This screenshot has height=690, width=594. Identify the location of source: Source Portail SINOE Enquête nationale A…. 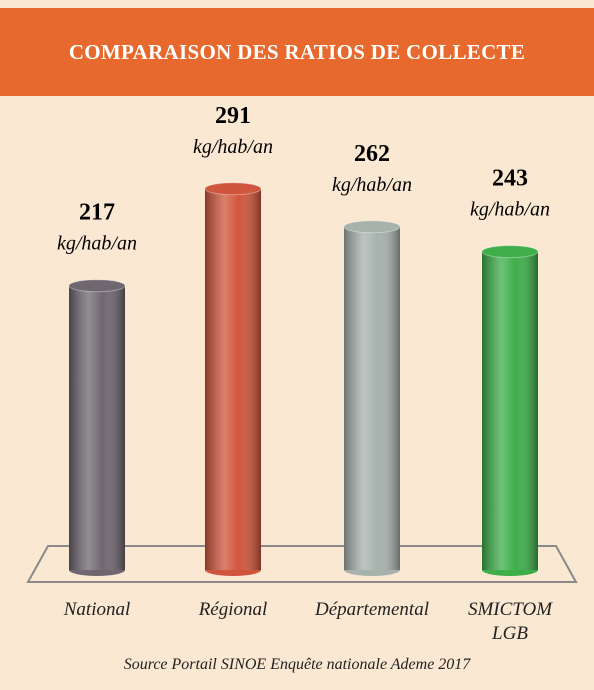
(297, 664).